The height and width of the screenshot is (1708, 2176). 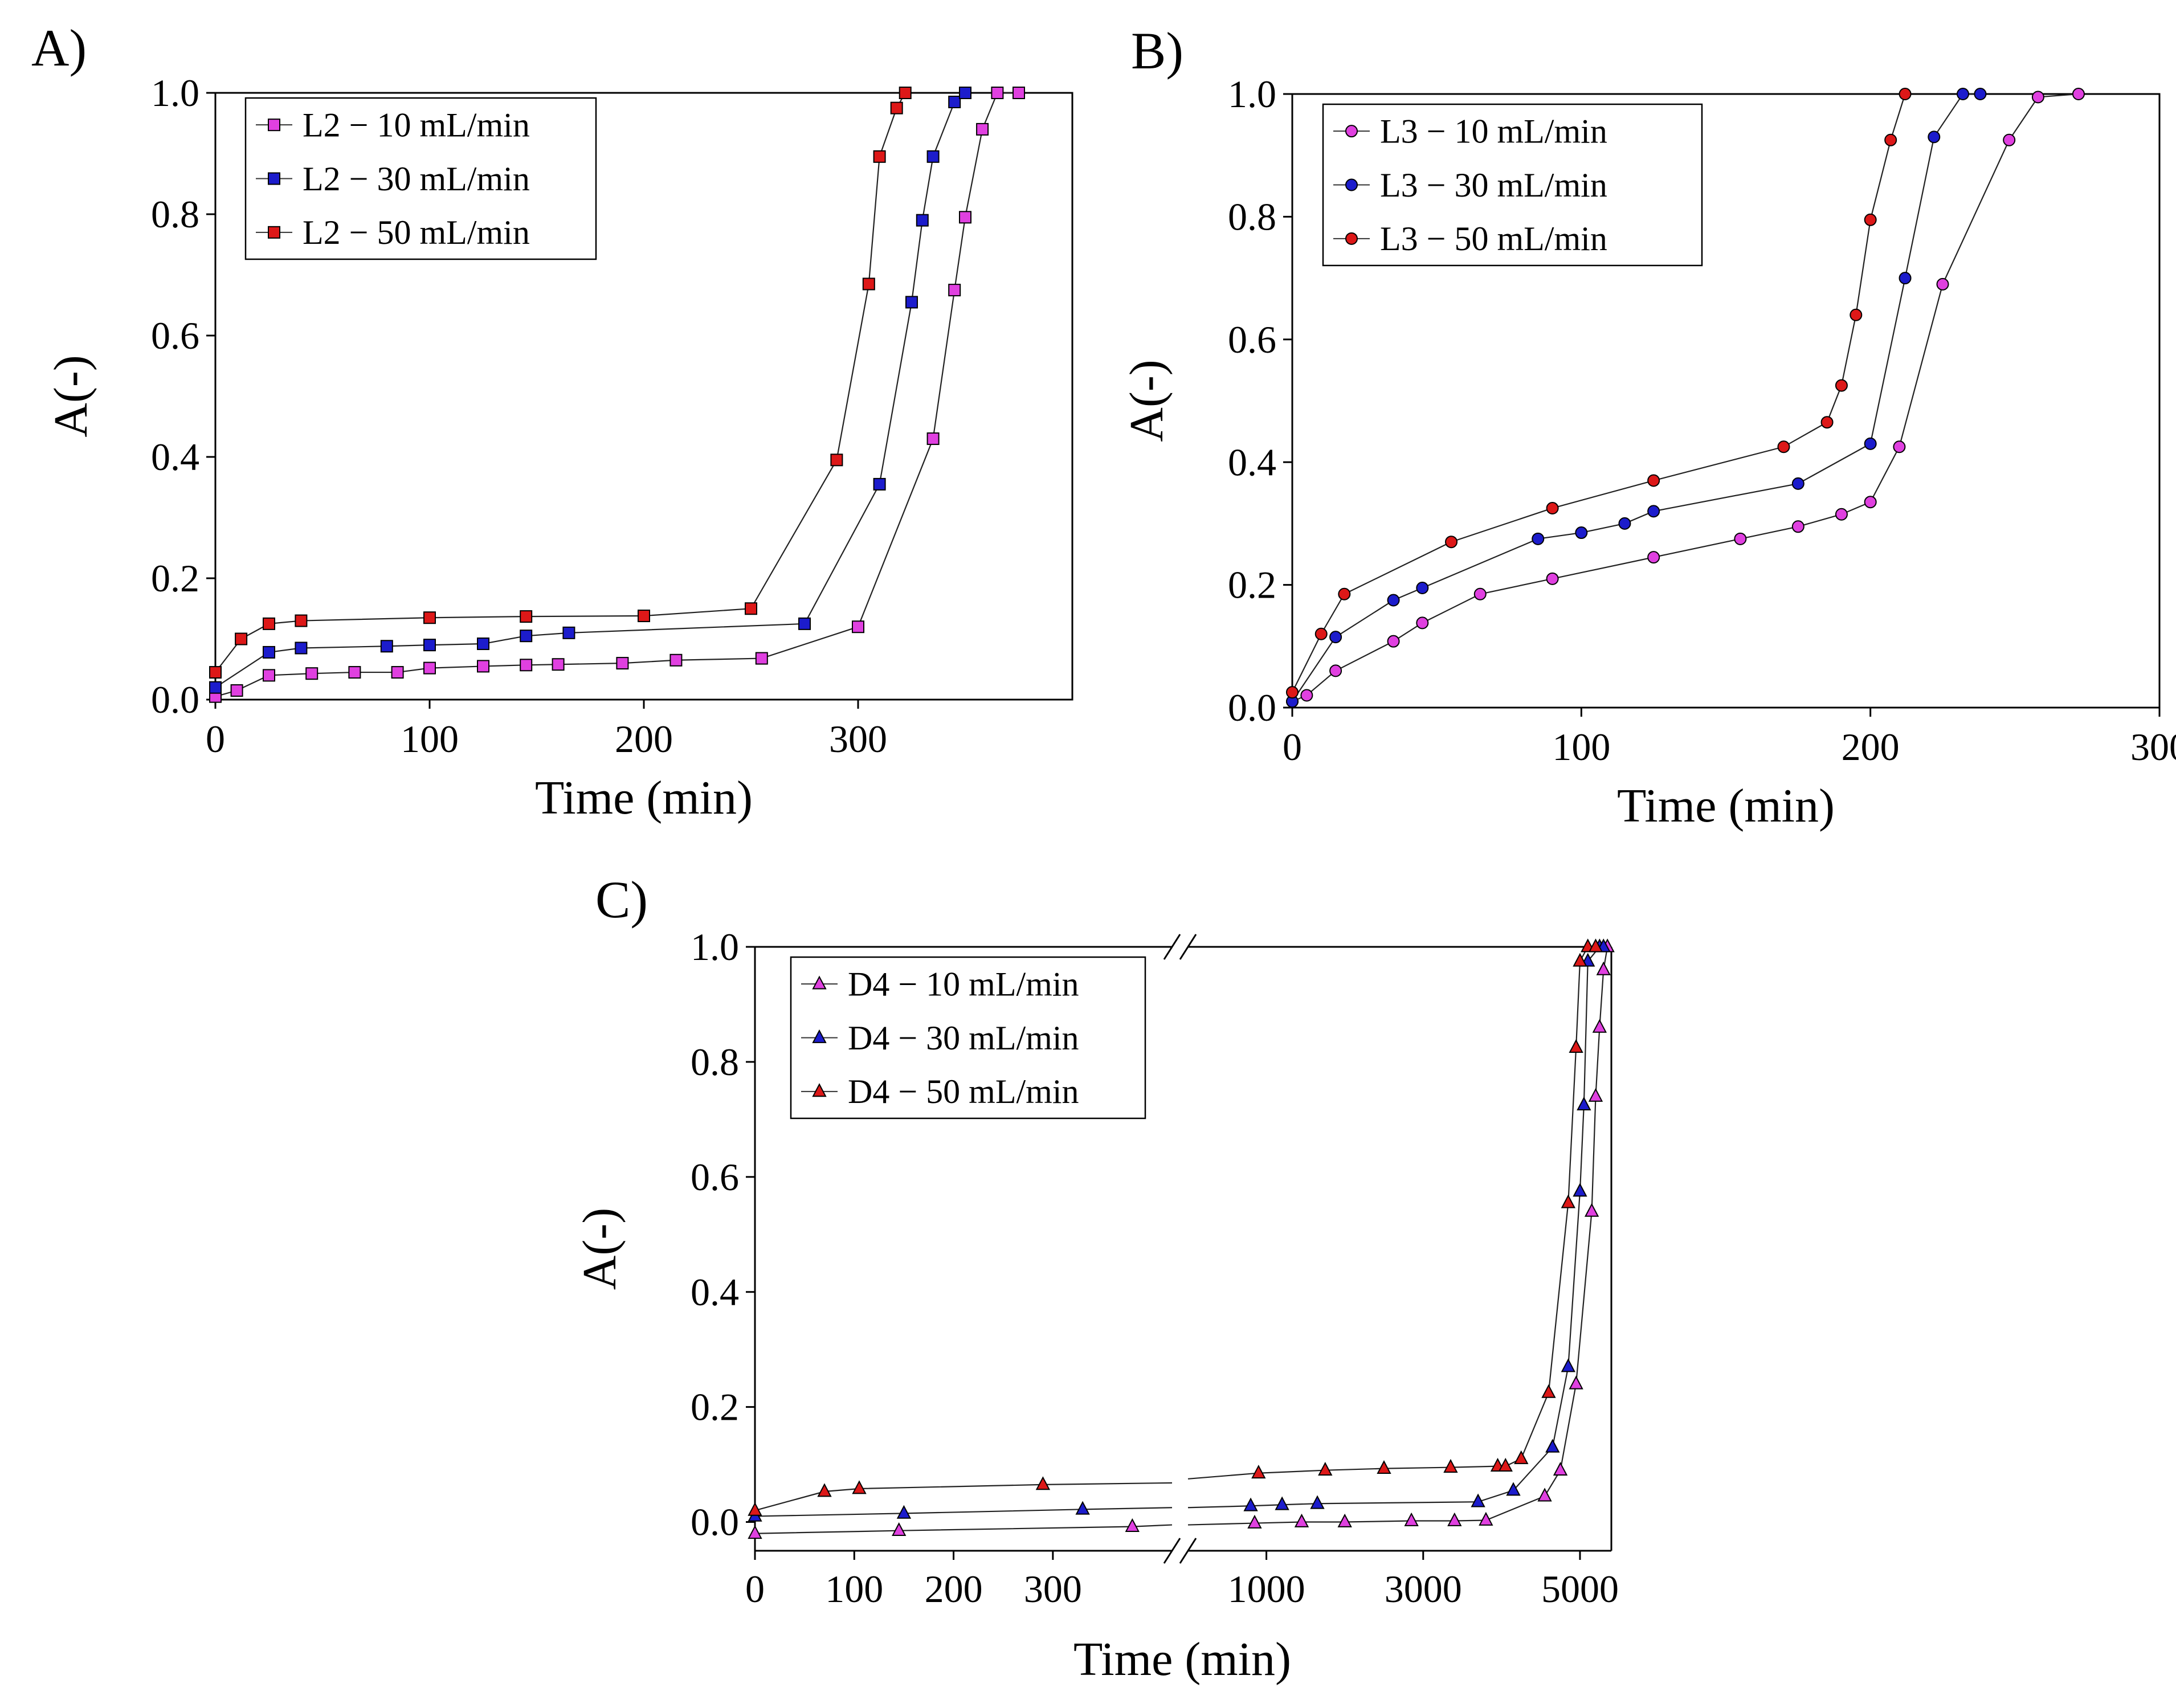 What do you see at coordinates (416, 232) in the screenshot?
I see `legend-label: L2 − 50 mL/min` at bounding box center [416, 232].